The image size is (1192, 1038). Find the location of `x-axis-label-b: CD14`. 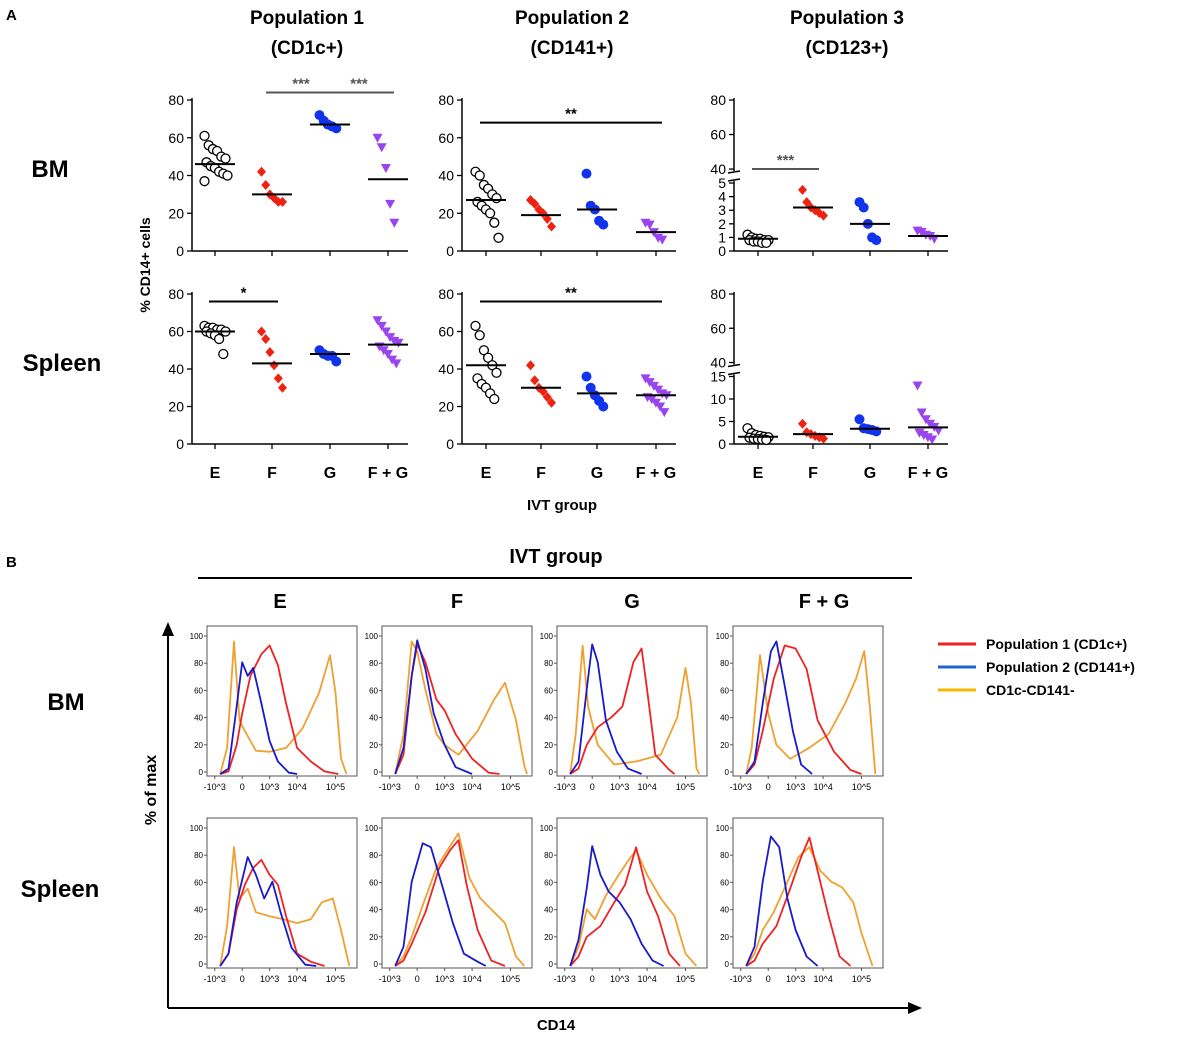

x-axis-label-b: CD14 is located at coordinates (556, 1025).